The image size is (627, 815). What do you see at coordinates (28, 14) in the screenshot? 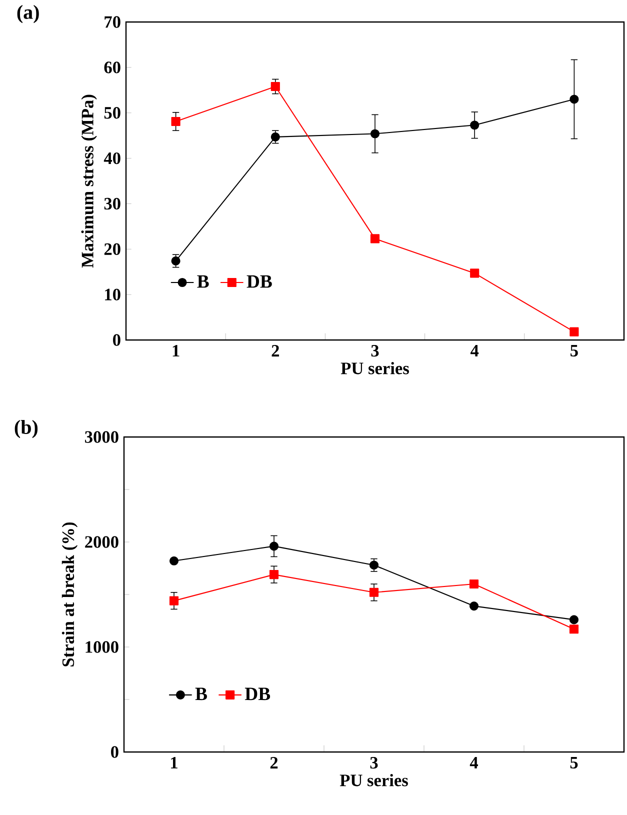
I see `chart-title: (a)` at bounding box center [28, 14].